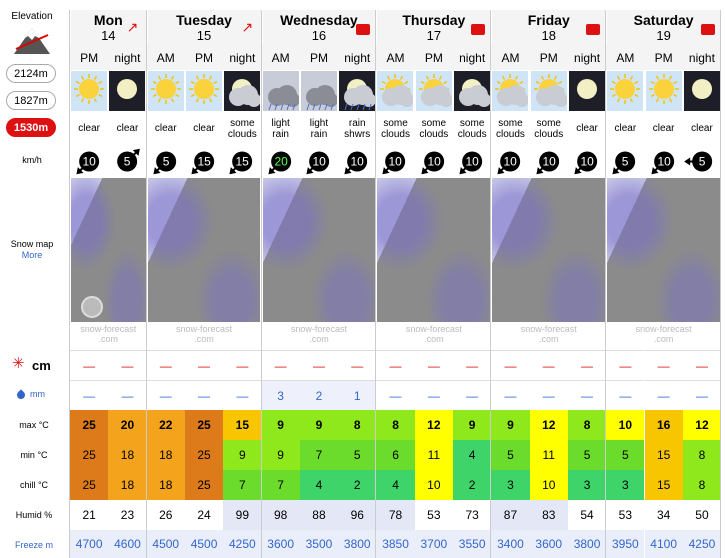 This screenshot has height=558, width=725. Describe the element at coordinates (280, 515) in the screenshot. I see `humidity: 98` at that location.